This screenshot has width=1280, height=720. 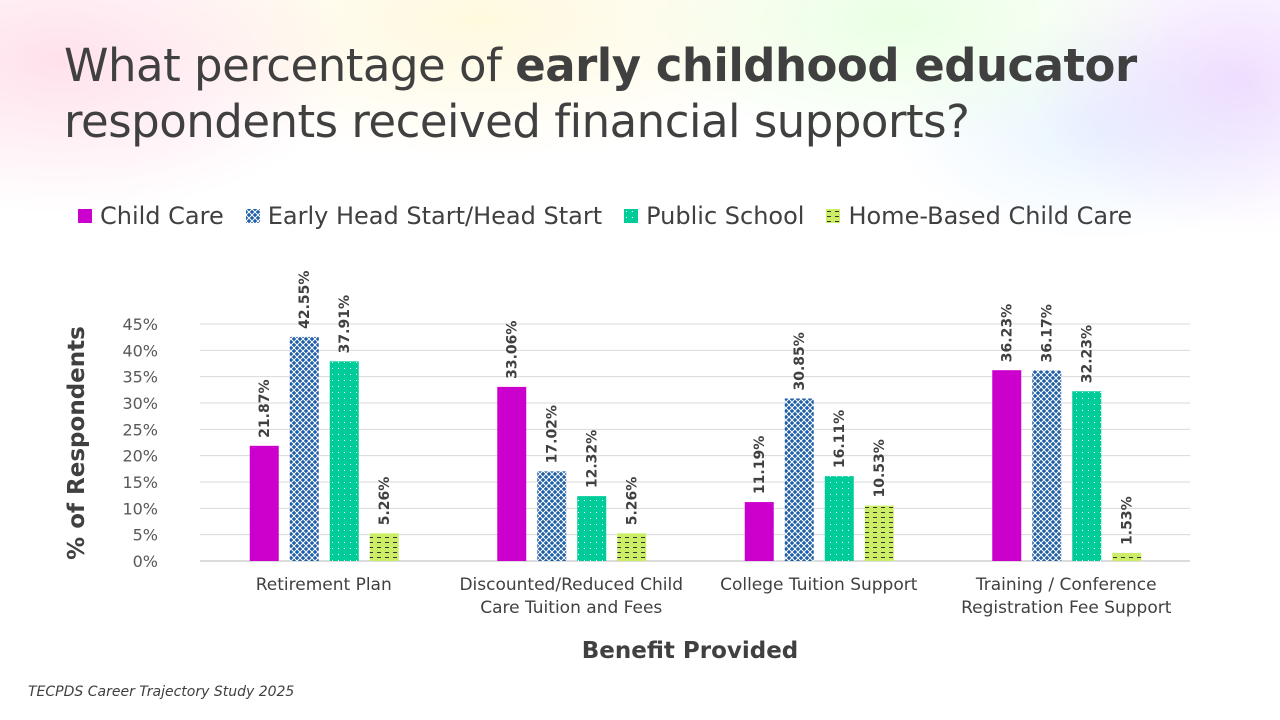 What do you see at coordinates (826, 65) in the screenshot?
I see `title-bold-text: early childhood educator` at bounding box center [826, 65].